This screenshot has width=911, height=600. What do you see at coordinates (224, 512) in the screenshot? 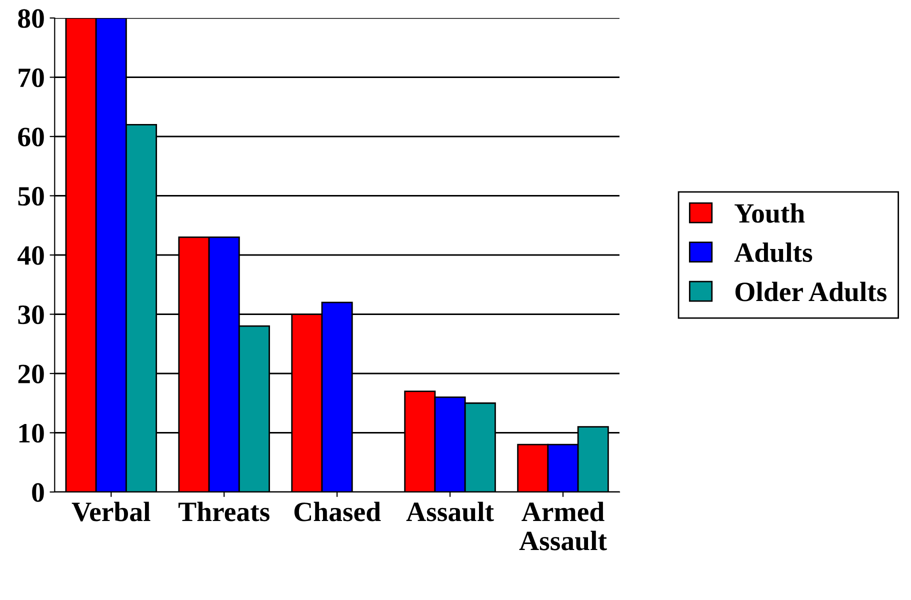
I see `x-tick-label: Threats` at bounding box center [224, 512].